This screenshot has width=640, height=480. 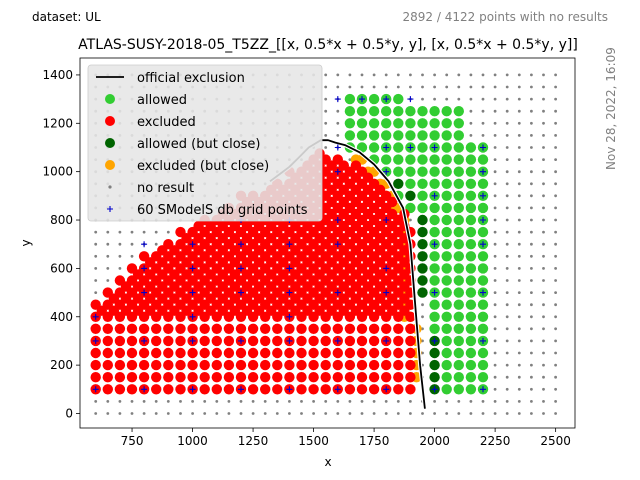 I want to click on y-tick-label: 800, so click(x=61, y=220).